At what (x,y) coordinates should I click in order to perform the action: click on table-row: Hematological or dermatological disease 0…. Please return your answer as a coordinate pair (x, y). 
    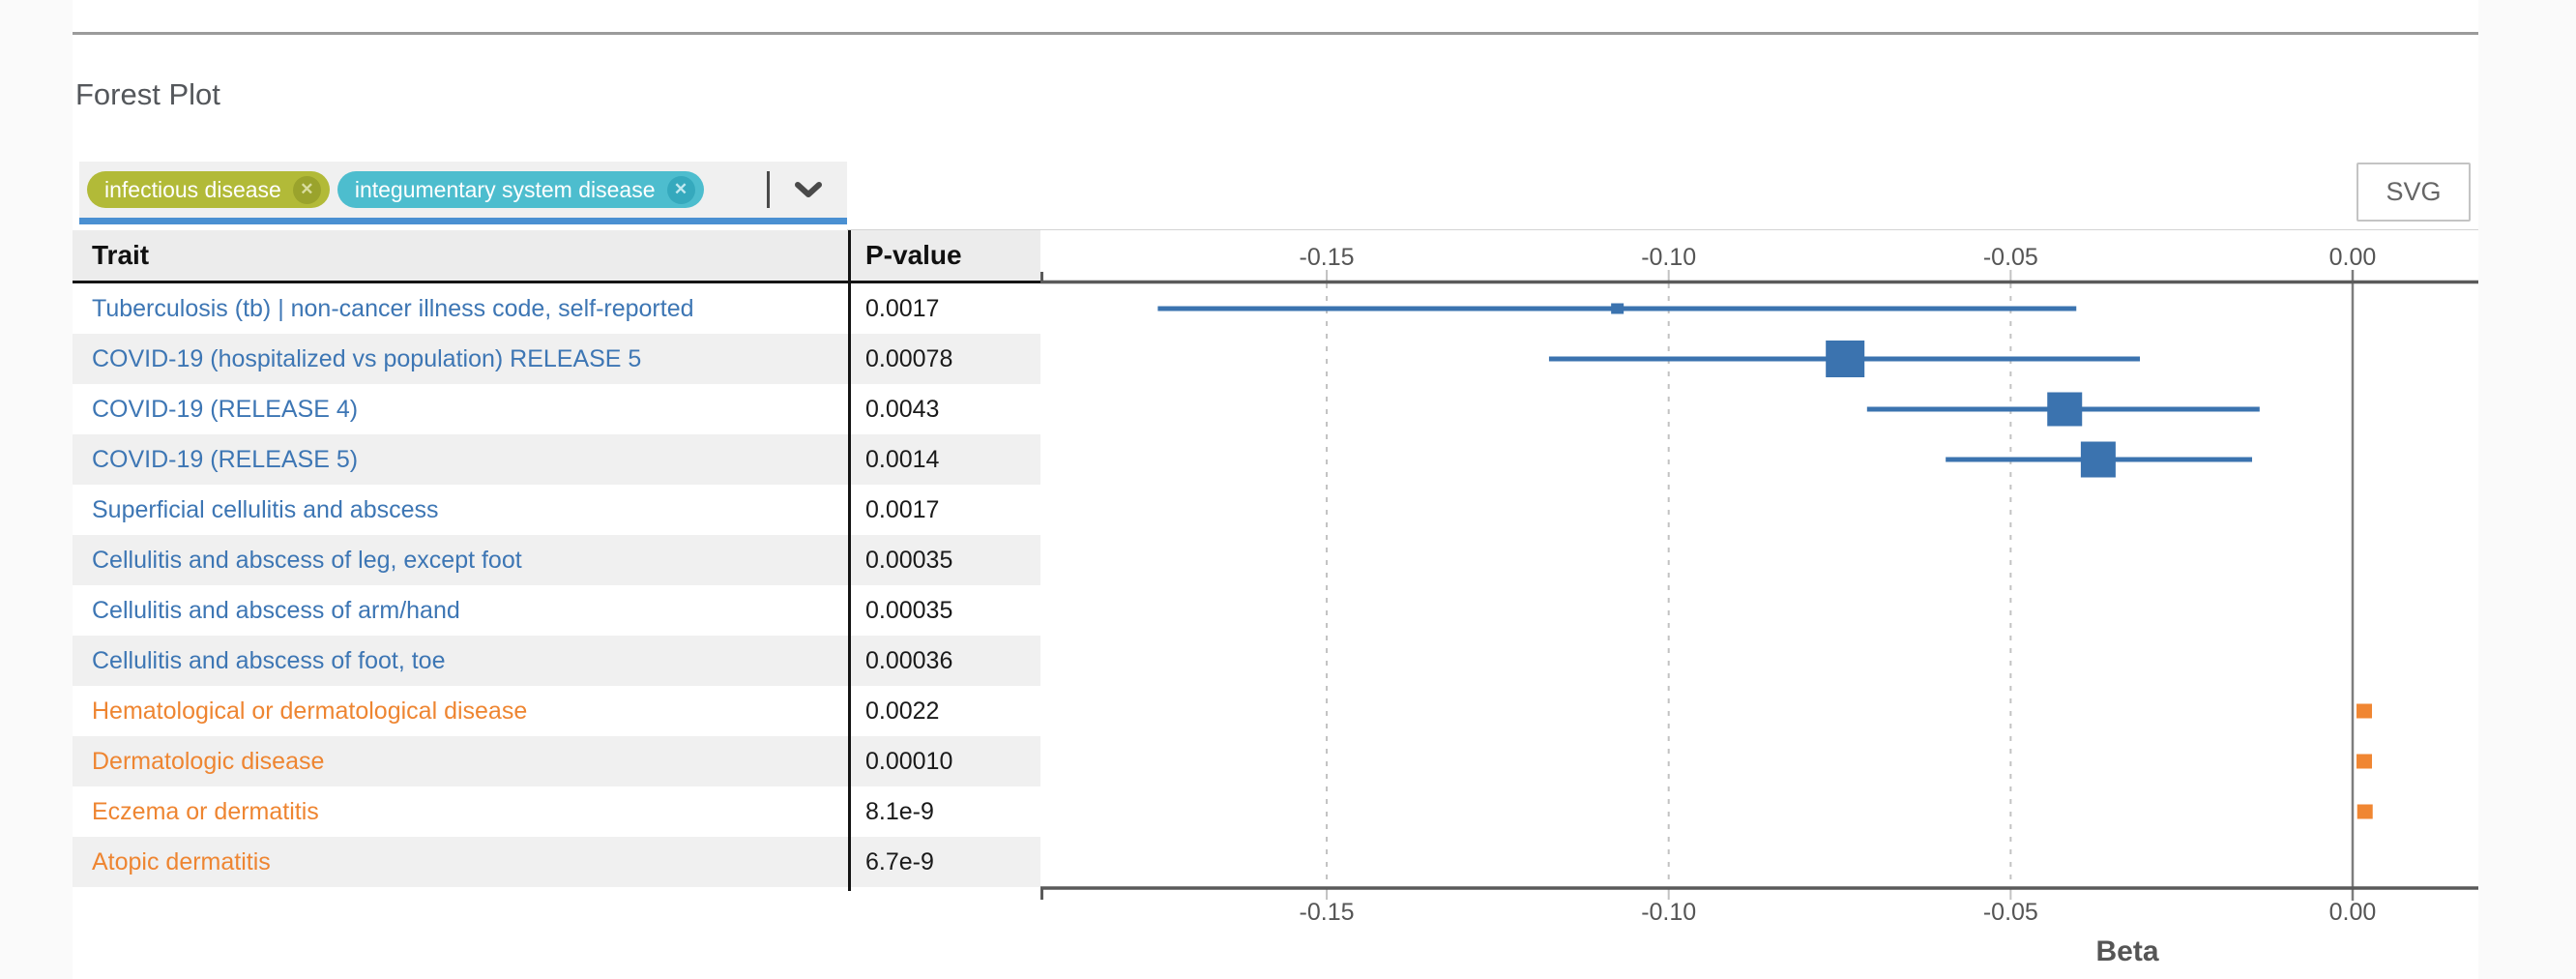
    Looking at the image, I should click on (556, 711).